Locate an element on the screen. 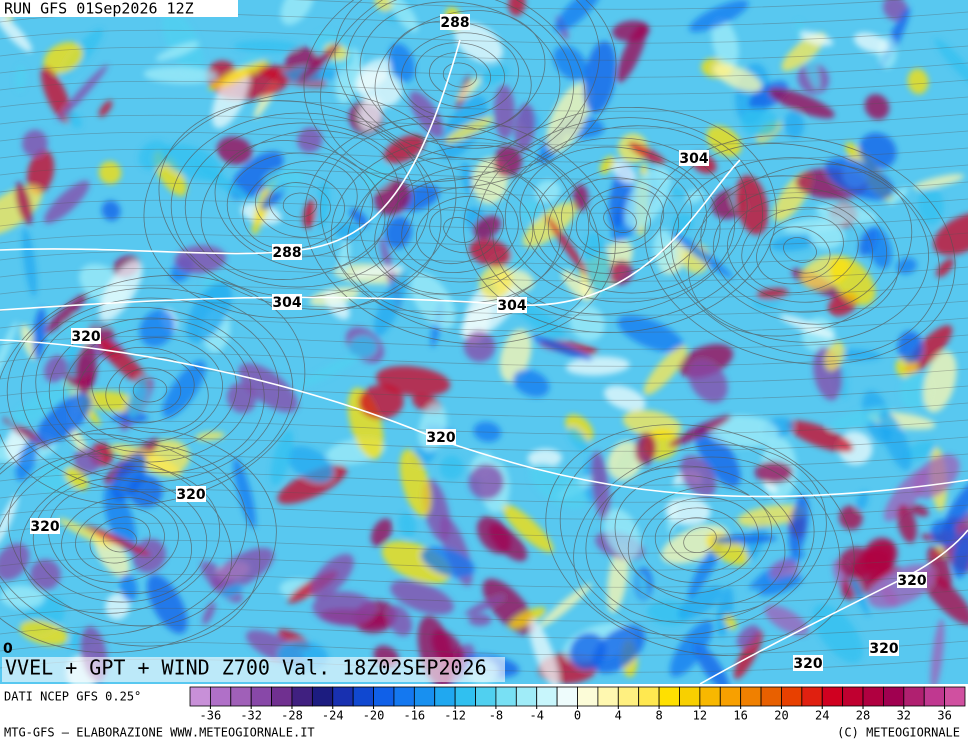 The image size is (968, 749). colorbar-tick-label: 36 is located at coordinates (944, 716).